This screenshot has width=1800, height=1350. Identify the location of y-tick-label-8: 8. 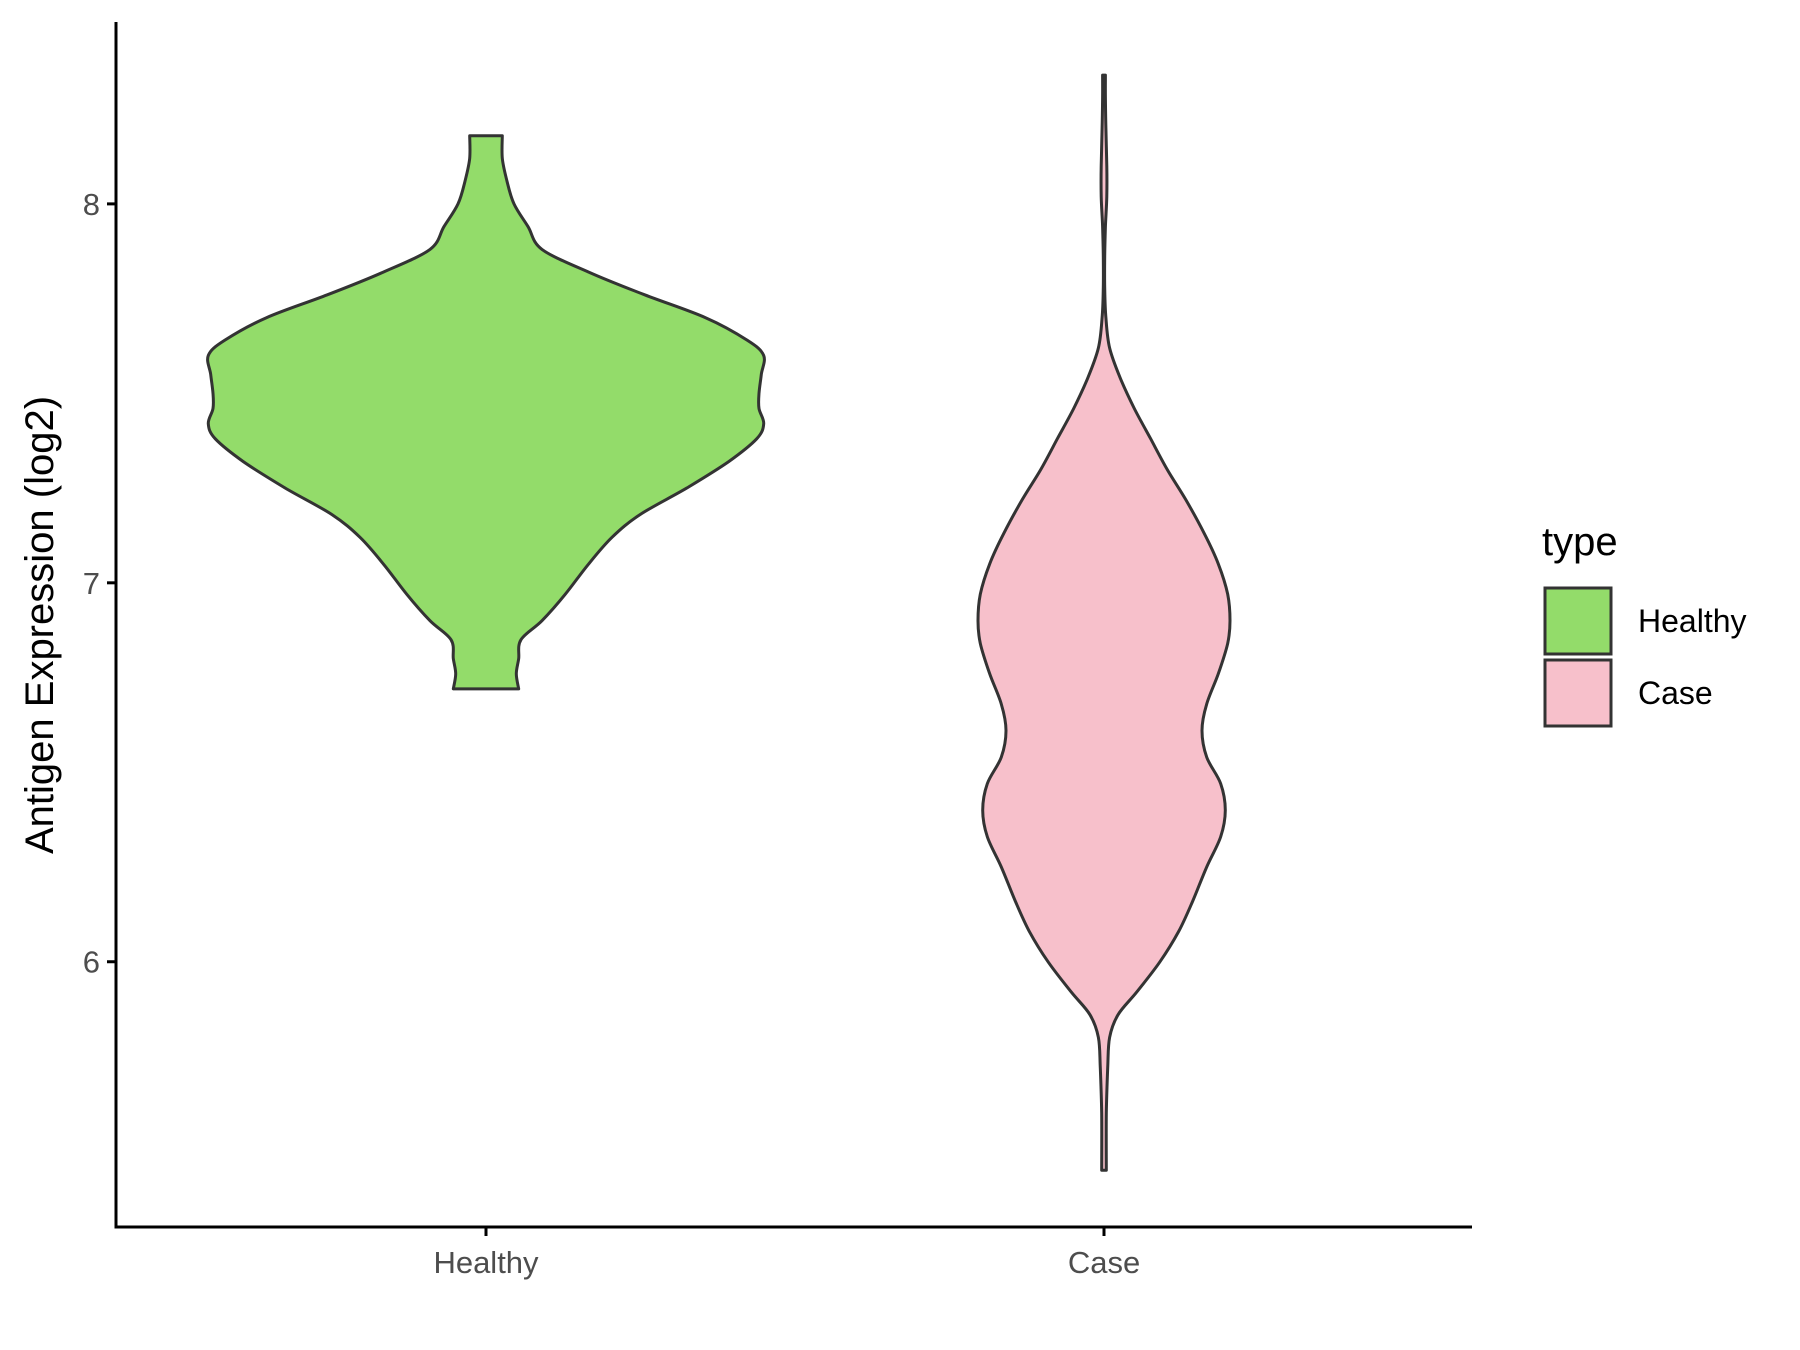
(91, 204).